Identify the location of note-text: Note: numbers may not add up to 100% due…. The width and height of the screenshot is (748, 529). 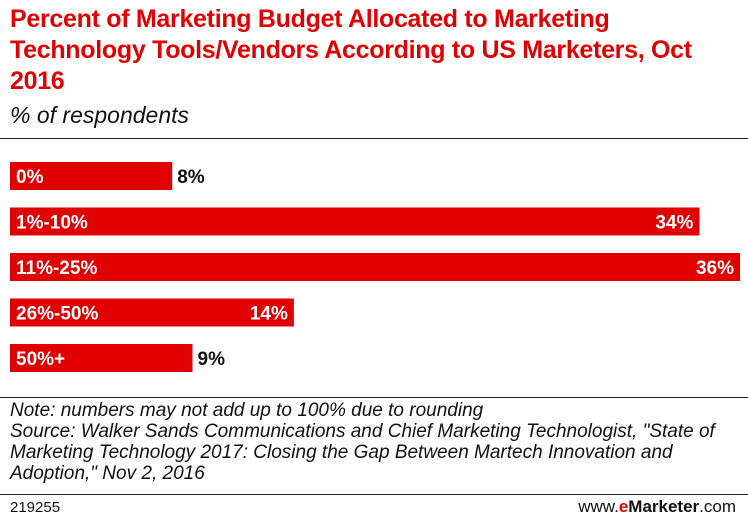
(247, 410).